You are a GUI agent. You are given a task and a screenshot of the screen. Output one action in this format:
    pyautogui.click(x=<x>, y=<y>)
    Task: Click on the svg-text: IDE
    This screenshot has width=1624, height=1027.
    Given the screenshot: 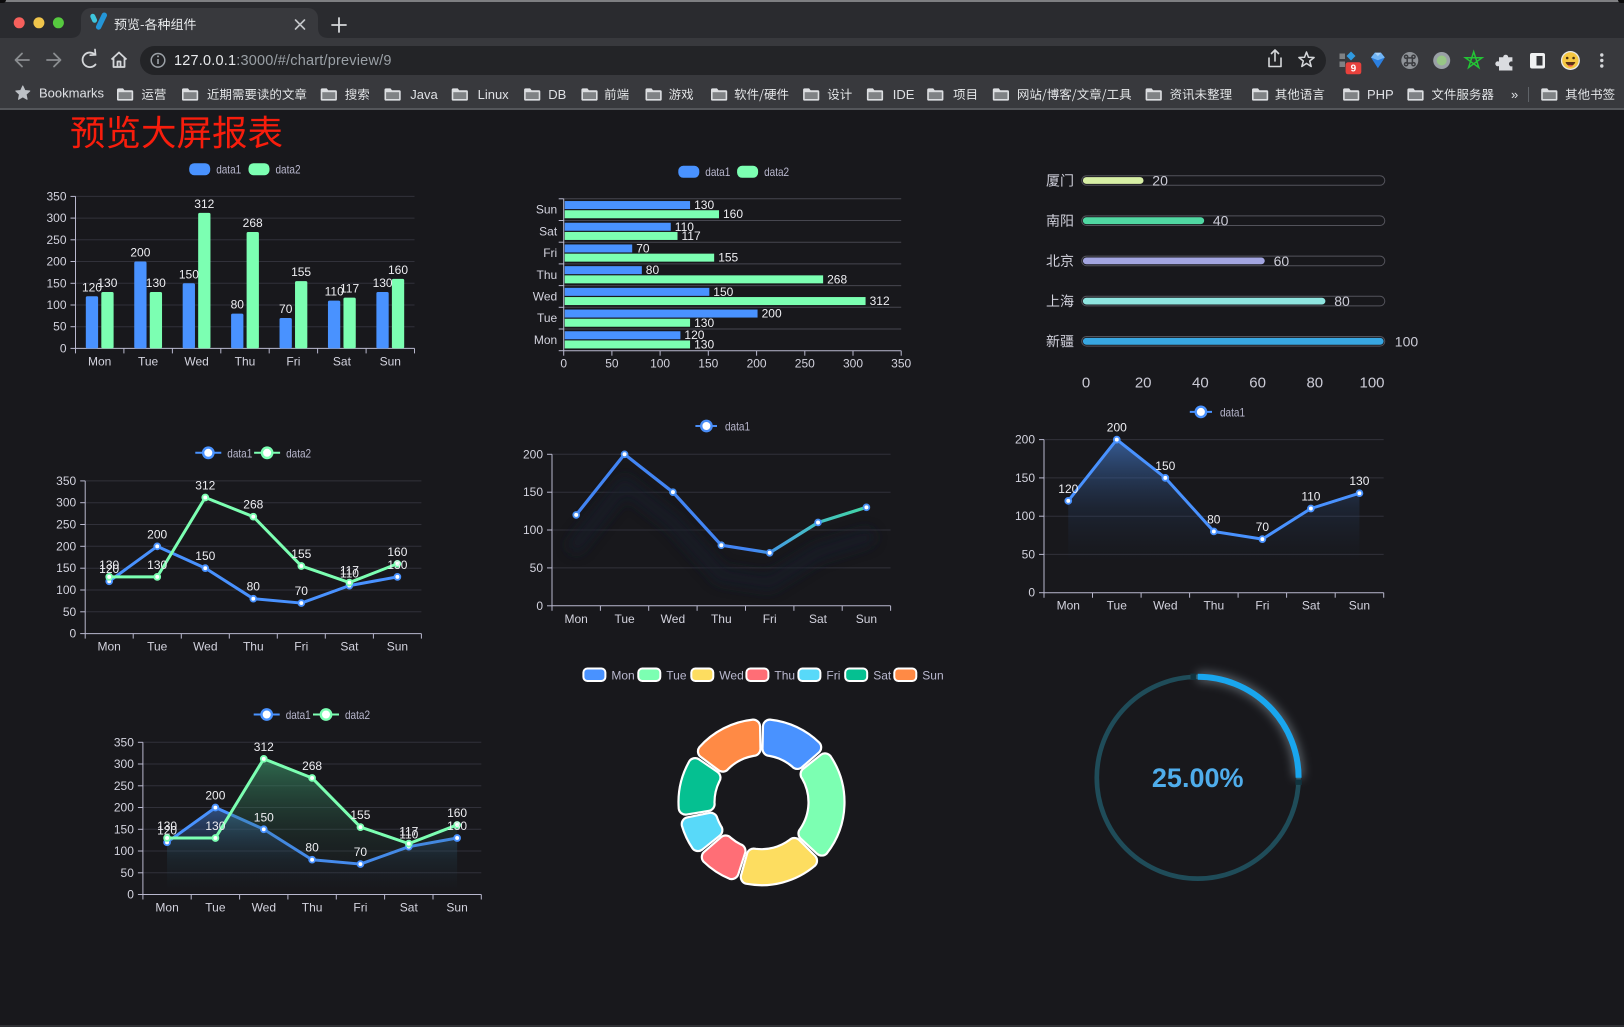 What is the action you would take?
    pyautogui.click(x=904, y=94)
    